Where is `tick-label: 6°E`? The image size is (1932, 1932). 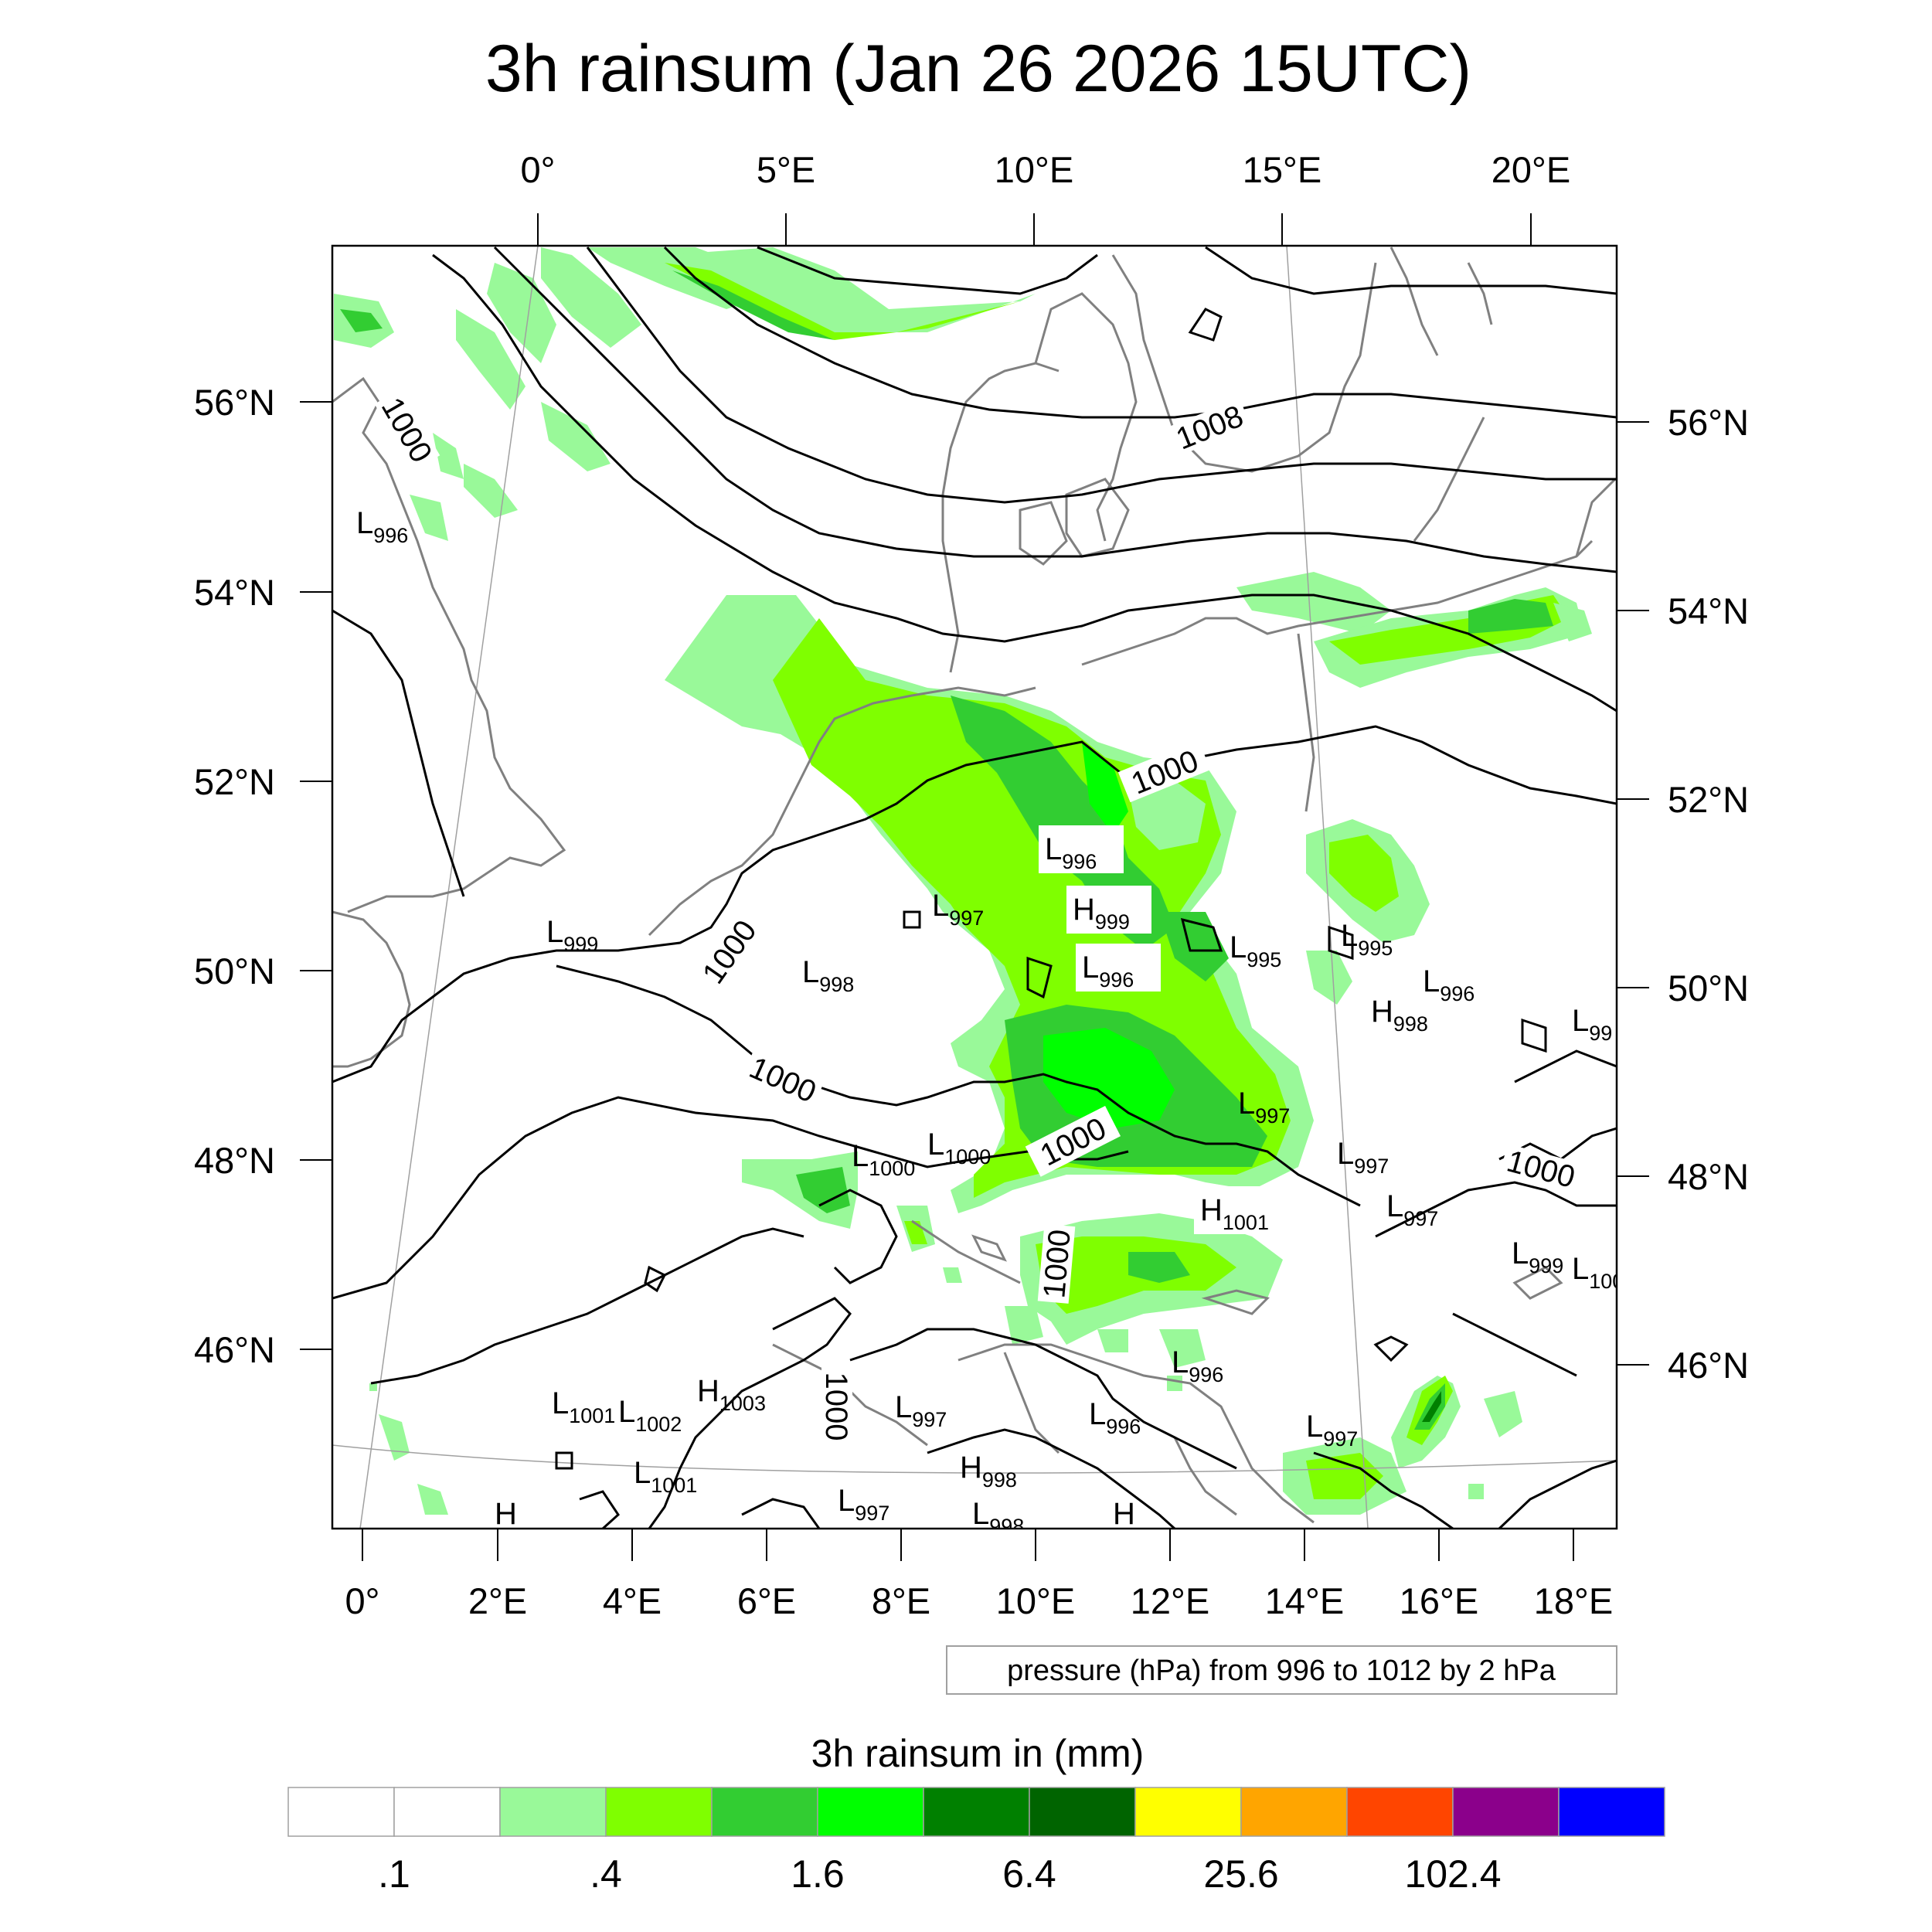 tick-label: 6°E is located at coordinates (766, 1600).